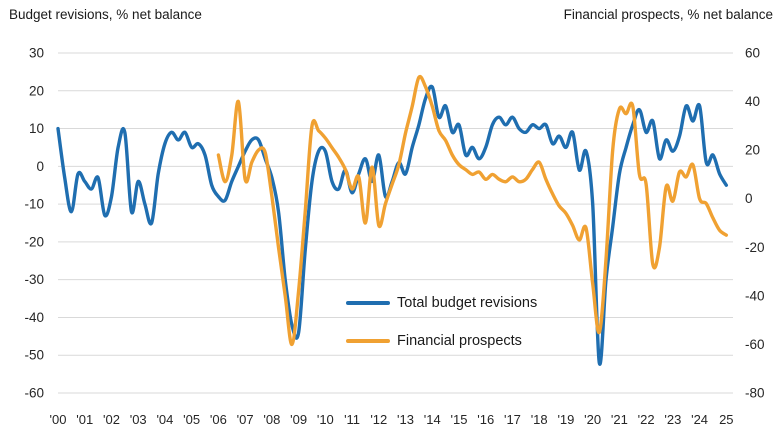 The width and height of the screenshot is (783, 440). I want to click on left-axis-tick-label: -20, so click(34, 241).